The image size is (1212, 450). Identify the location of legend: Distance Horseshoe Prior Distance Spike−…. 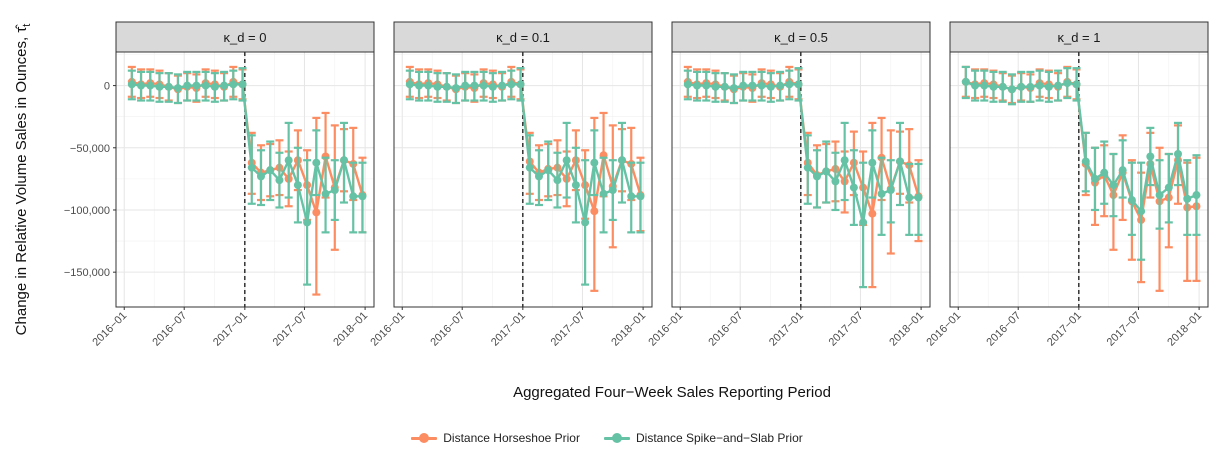
(606, 438).